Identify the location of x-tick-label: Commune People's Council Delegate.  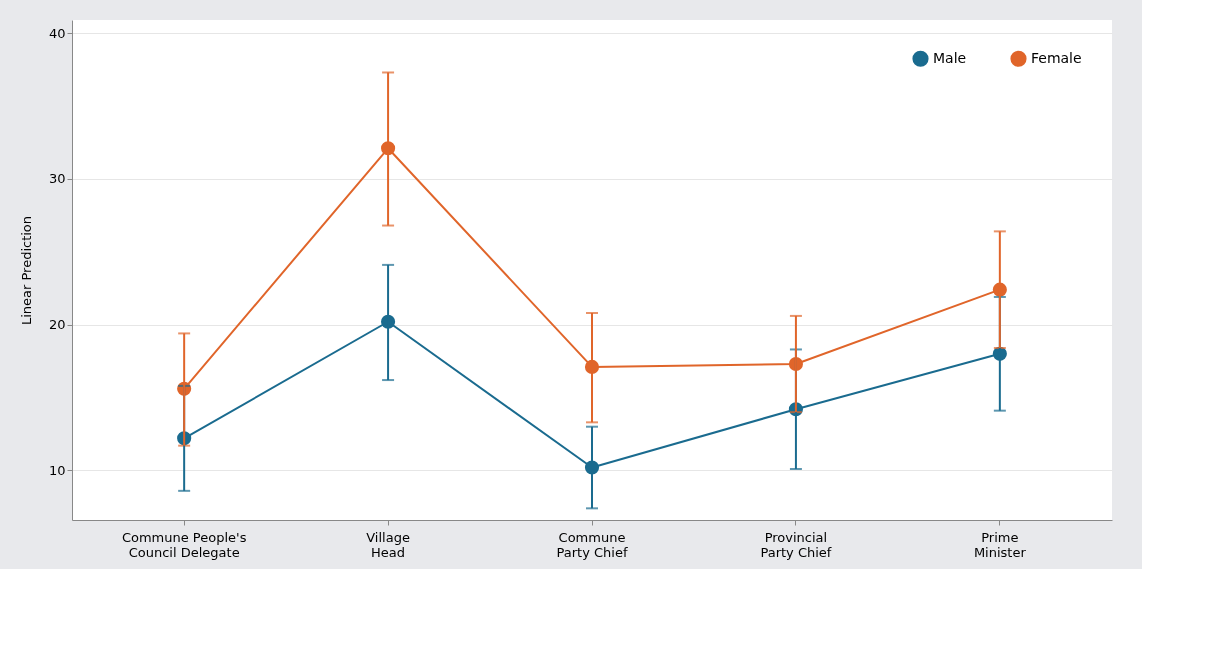
(184, 544).